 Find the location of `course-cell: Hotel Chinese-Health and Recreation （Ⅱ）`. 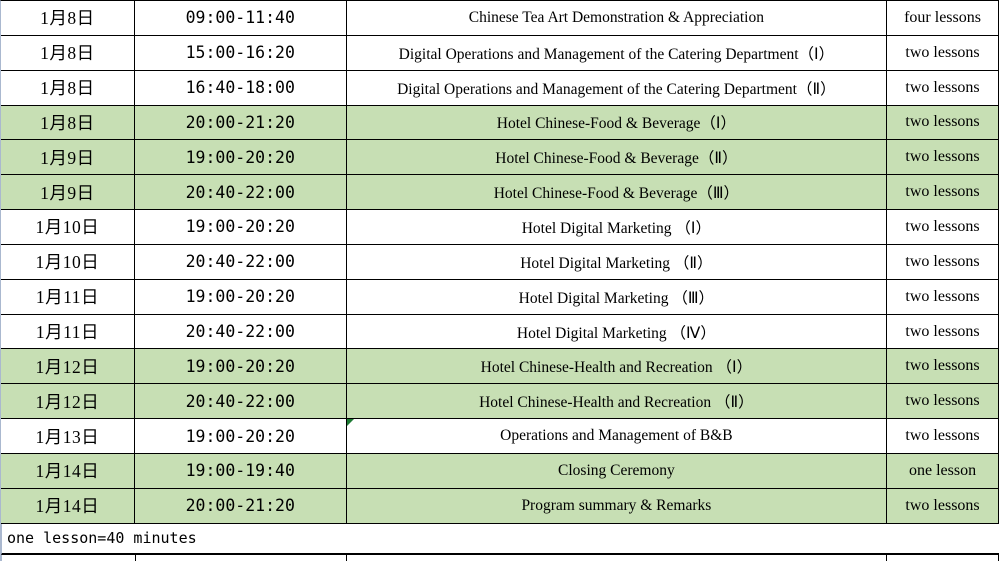

course-cell: Hotel Chinese-Health and Recreation （Ⅱ） is located at coordinates (617, 401).